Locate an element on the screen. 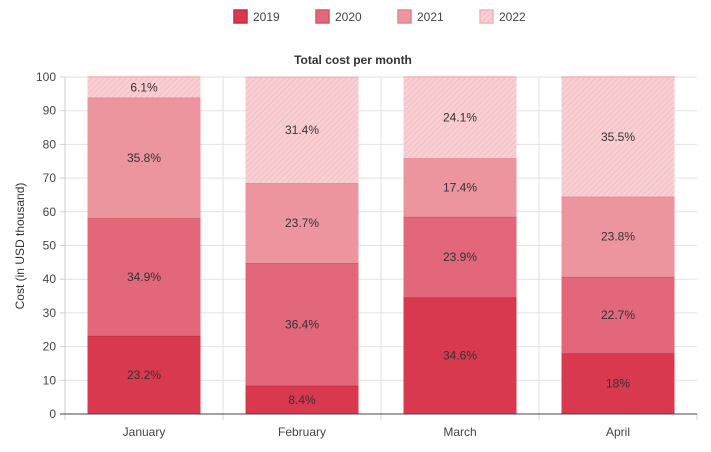  bar-2021-march is located at coordinates (460, 187).